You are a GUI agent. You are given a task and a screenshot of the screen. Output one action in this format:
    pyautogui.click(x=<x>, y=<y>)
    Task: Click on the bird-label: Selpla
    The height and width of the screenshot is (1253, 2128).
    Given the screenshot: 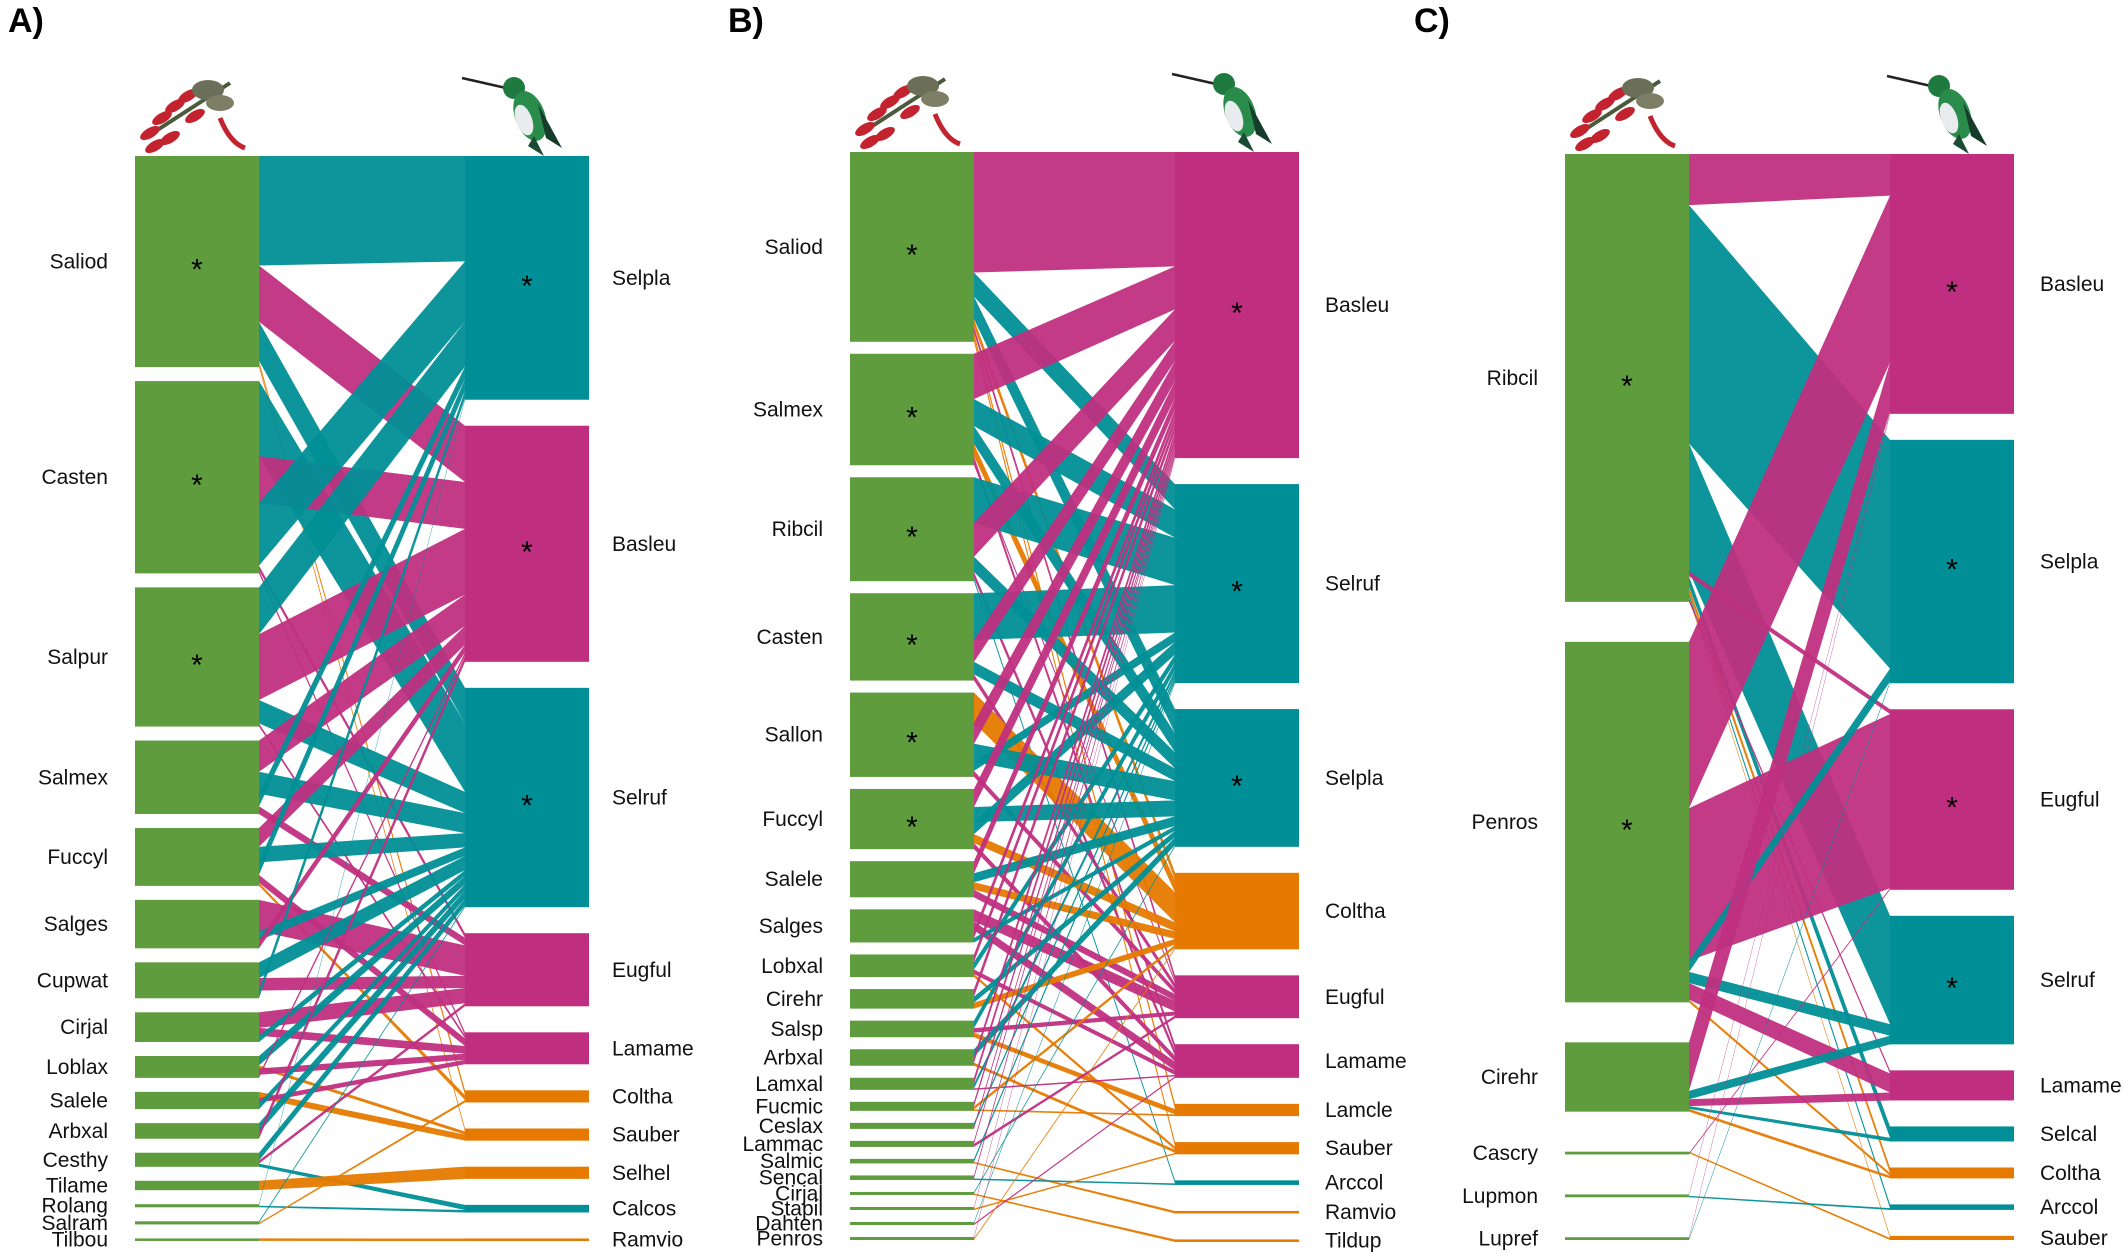 What is the action you would take?
    pyautogui.click(x=2069, y=562)
    